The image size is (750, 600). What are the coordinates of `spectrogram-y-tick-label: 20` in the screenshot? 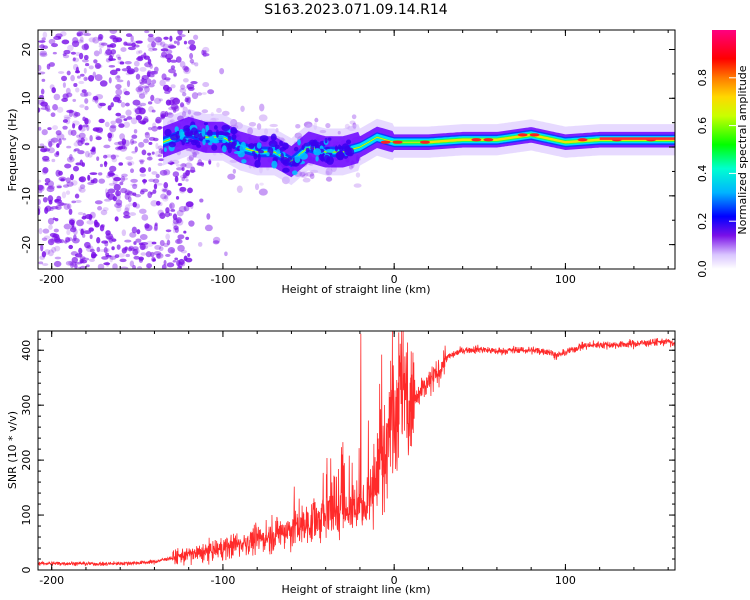 It's located at (26, 50).